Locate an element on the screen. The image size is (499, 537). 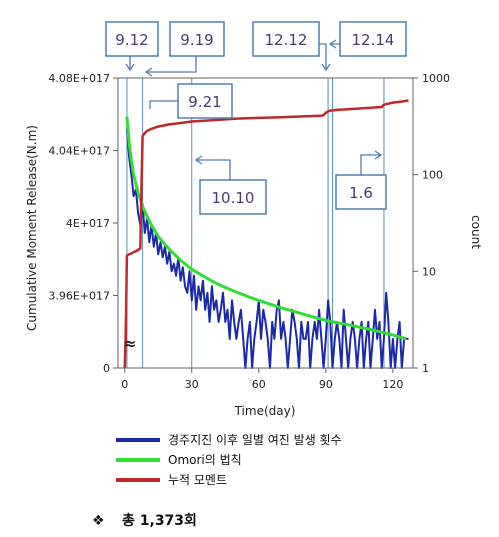
callout-label: 1.6 is located at coordinates (361, 193).